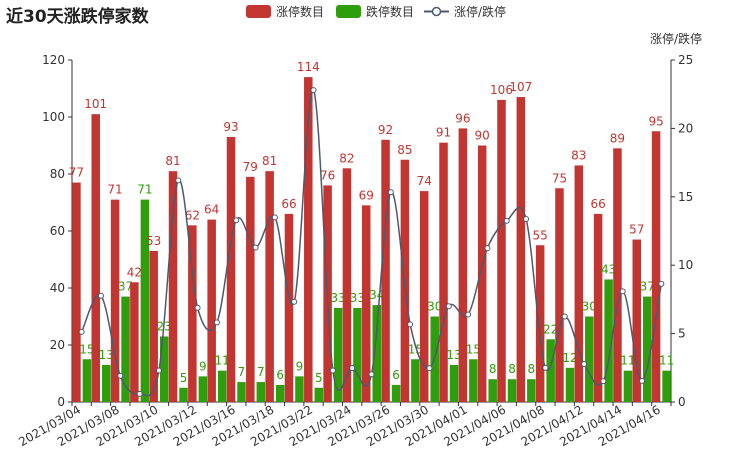 This screenshot has height=463, width=750. Describe the element at coordinates (676, 38) in the screenshot. I see `y-right-axis-label: 涨停/跌停` at that location.